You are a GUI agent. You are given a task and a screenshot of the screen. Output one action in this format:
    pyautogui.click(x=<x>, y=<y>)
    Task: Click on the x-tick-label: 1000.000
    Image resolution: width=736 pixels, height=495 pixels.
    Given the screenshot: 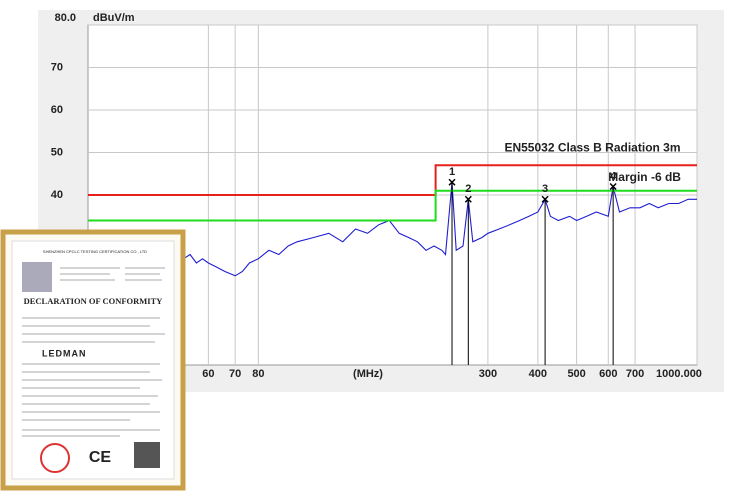 What is the action you would take?
    pyautogui.click(x=679, y=374)
    